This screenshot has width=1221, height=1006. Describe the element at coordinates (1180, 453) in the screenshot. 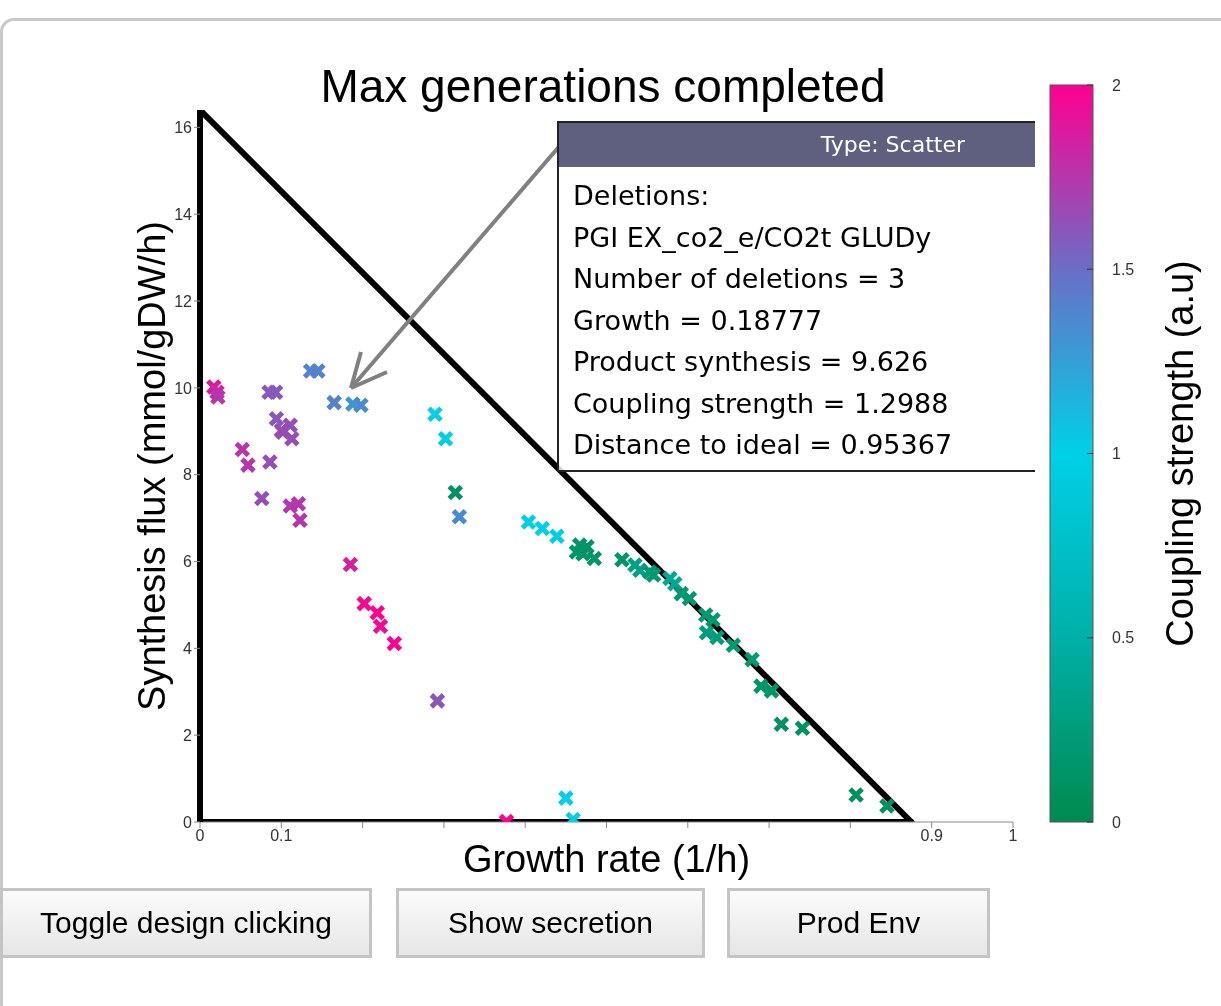

I see `color-bar-title: Coupling strength (a.u)` at that location.